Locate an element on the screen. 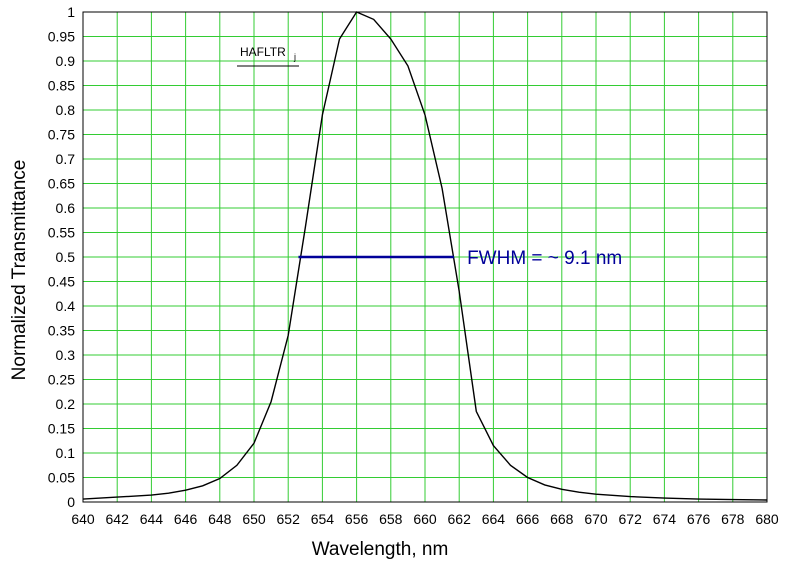  y-tick-label: 0.65 is located at coordinates (61, 184).